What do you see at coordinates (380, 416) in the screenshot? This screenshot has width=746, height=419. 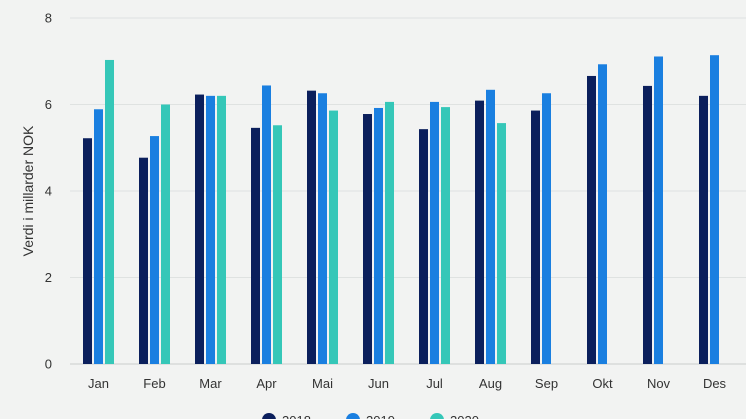 I see `legend-label: 2019` at bounding box center [380, 416].